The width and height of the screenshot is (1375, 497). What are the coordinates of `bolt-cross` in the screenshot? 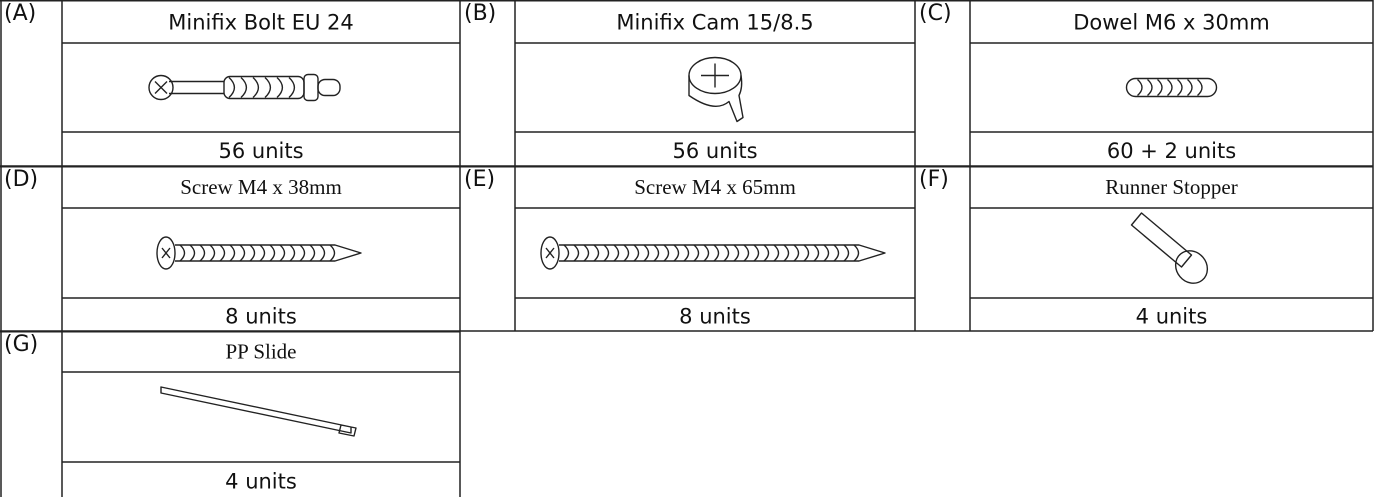 It's located at (161, 87).